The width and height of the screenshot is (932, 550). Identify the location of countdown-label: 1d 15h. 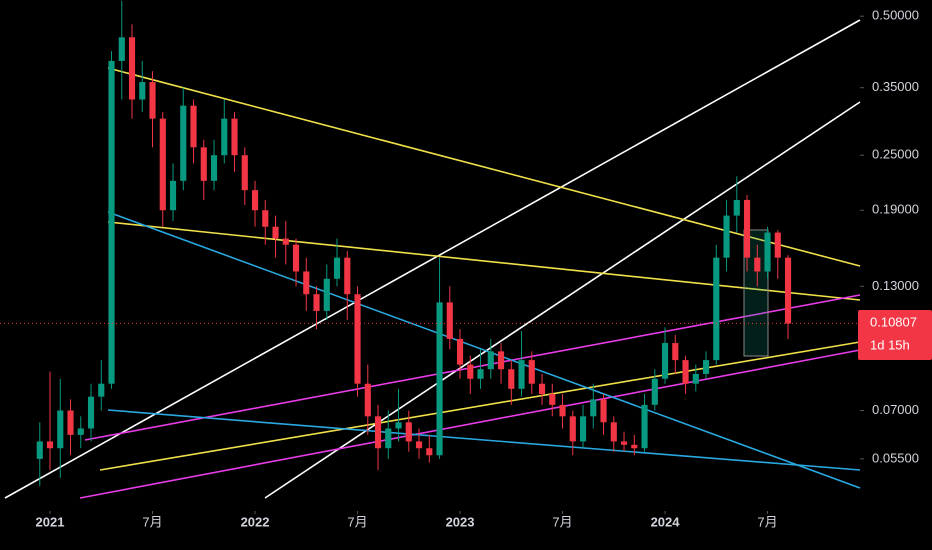
(890, 344).